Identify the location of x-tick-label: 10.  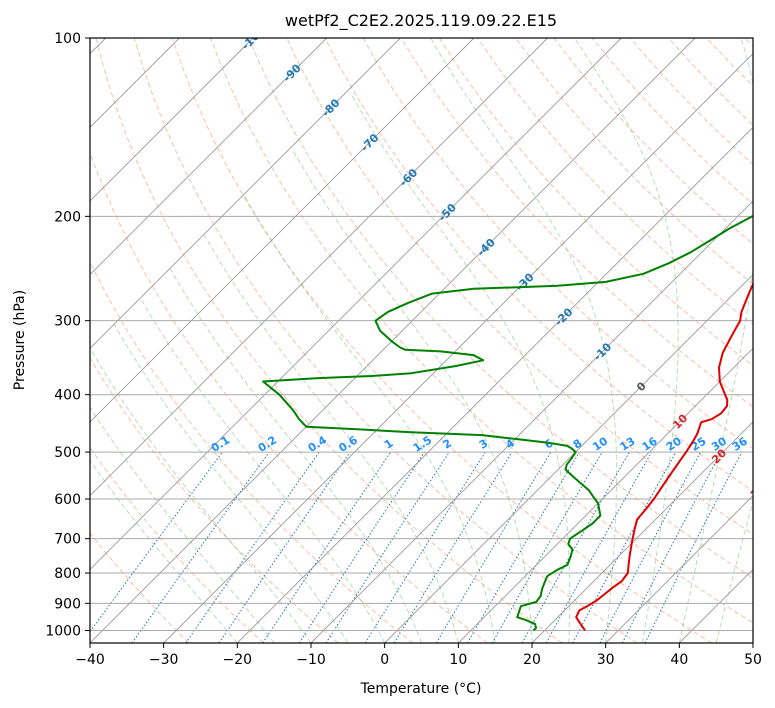
(458, 660).